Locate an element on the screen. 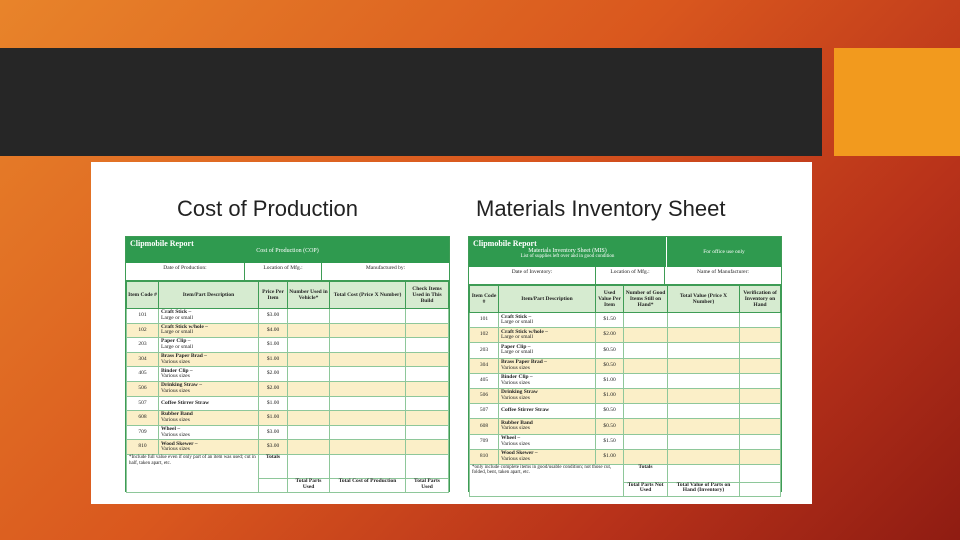  cop-col-code: Item Code # is located at coordinates (142, 295).